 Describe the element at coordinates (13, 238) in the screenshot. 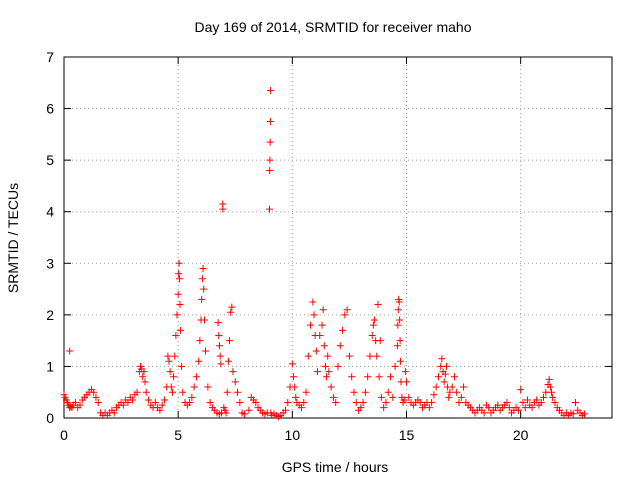

I see `y-axis-label: SRMTID / TECUs` at that location.